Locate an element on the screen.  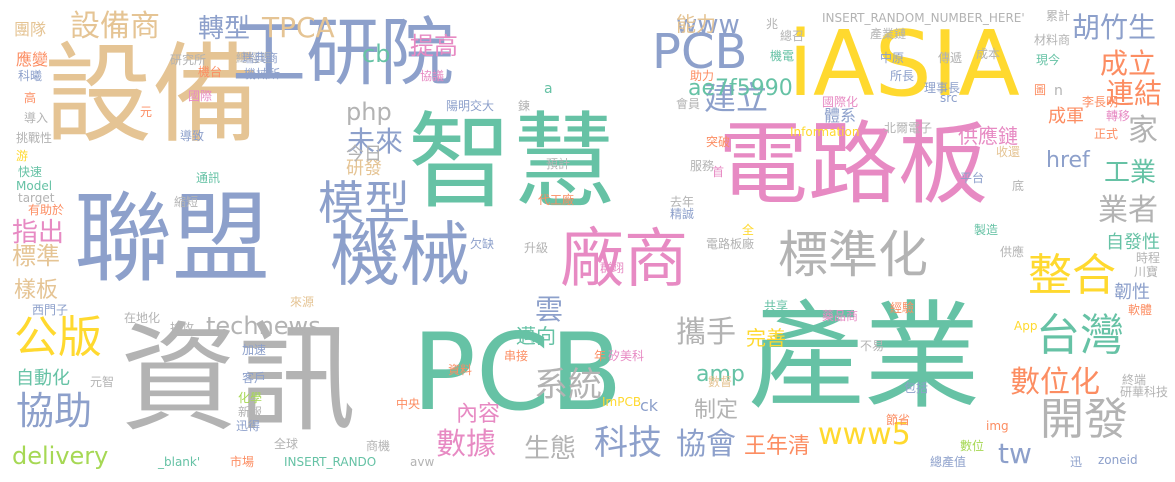
word-cloud-word: 預計 is located at coordinates (558, 164).